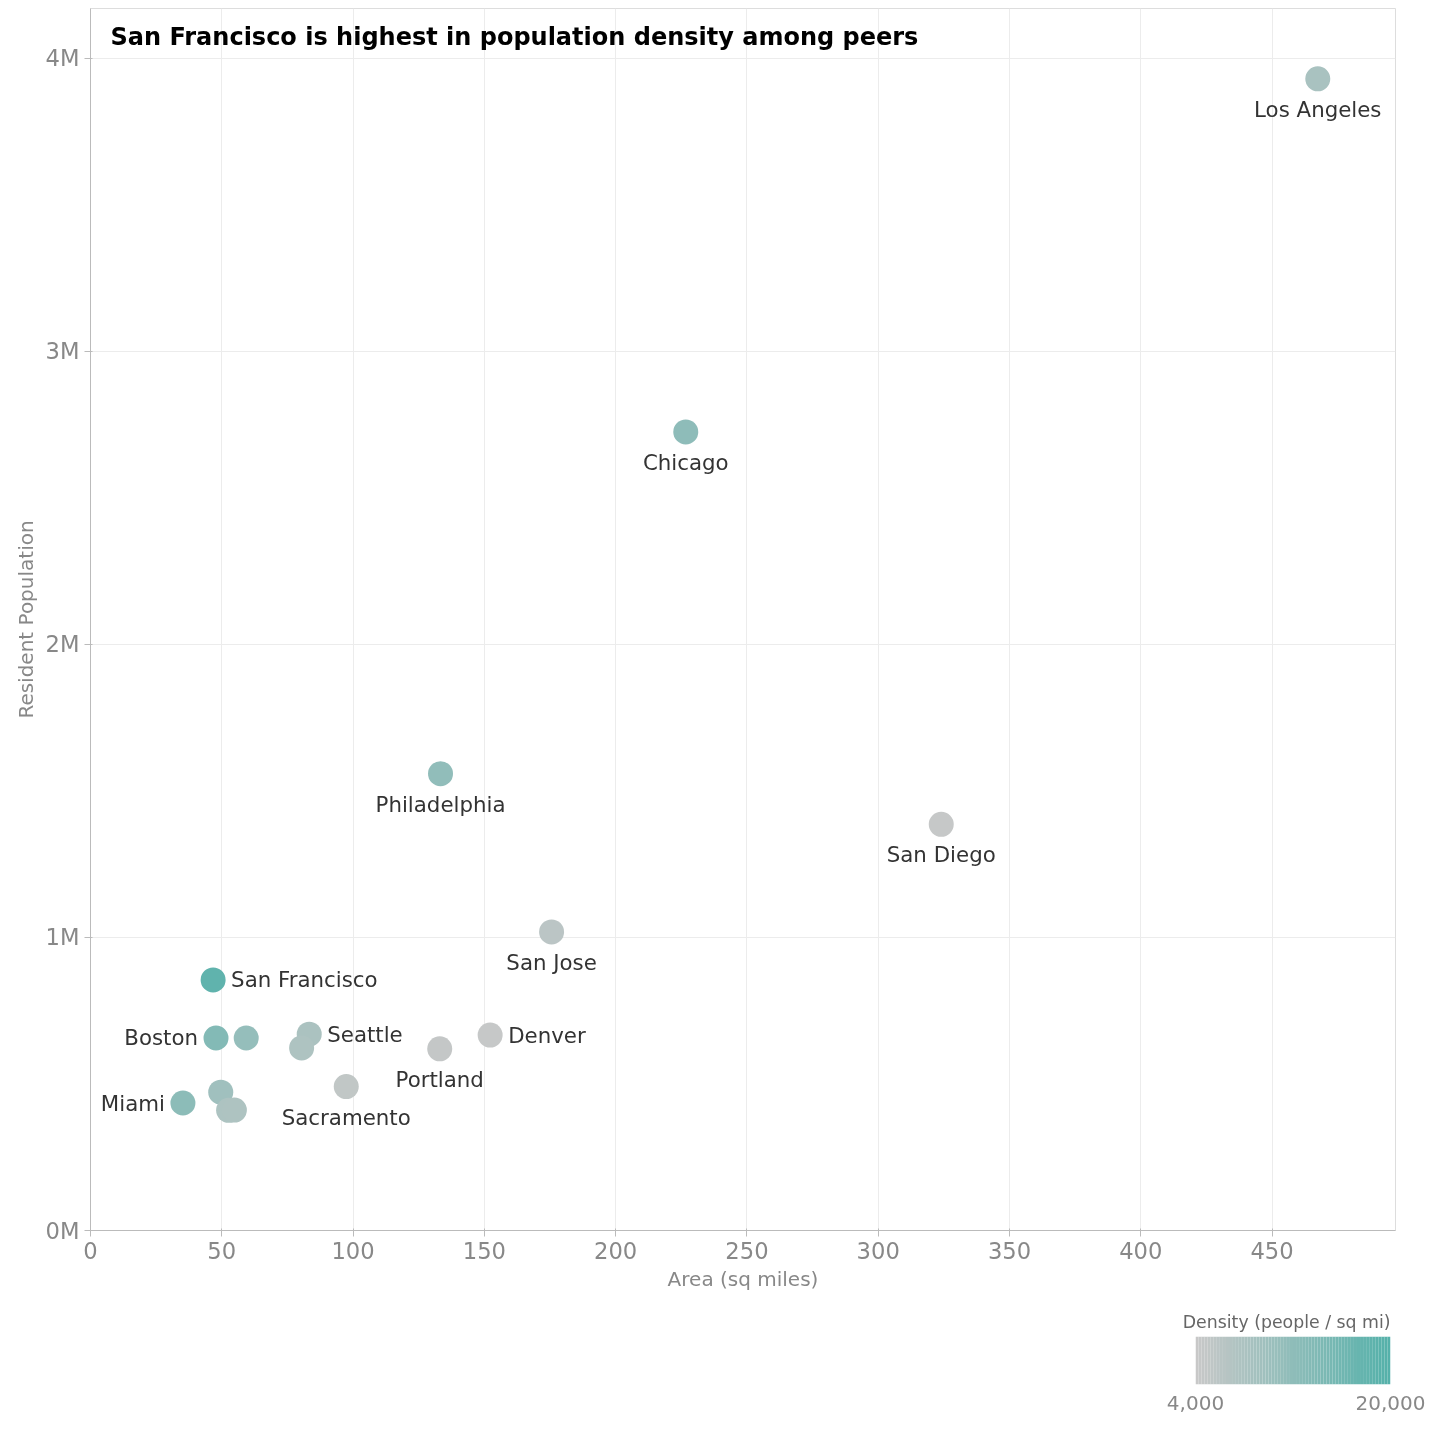 This screenshot has height=1437, width=1442. What do you see at coordinates (1272, 1250) in the screenshot?
I see `x-tick-label: 450` at bounding box center [1272, 1250].